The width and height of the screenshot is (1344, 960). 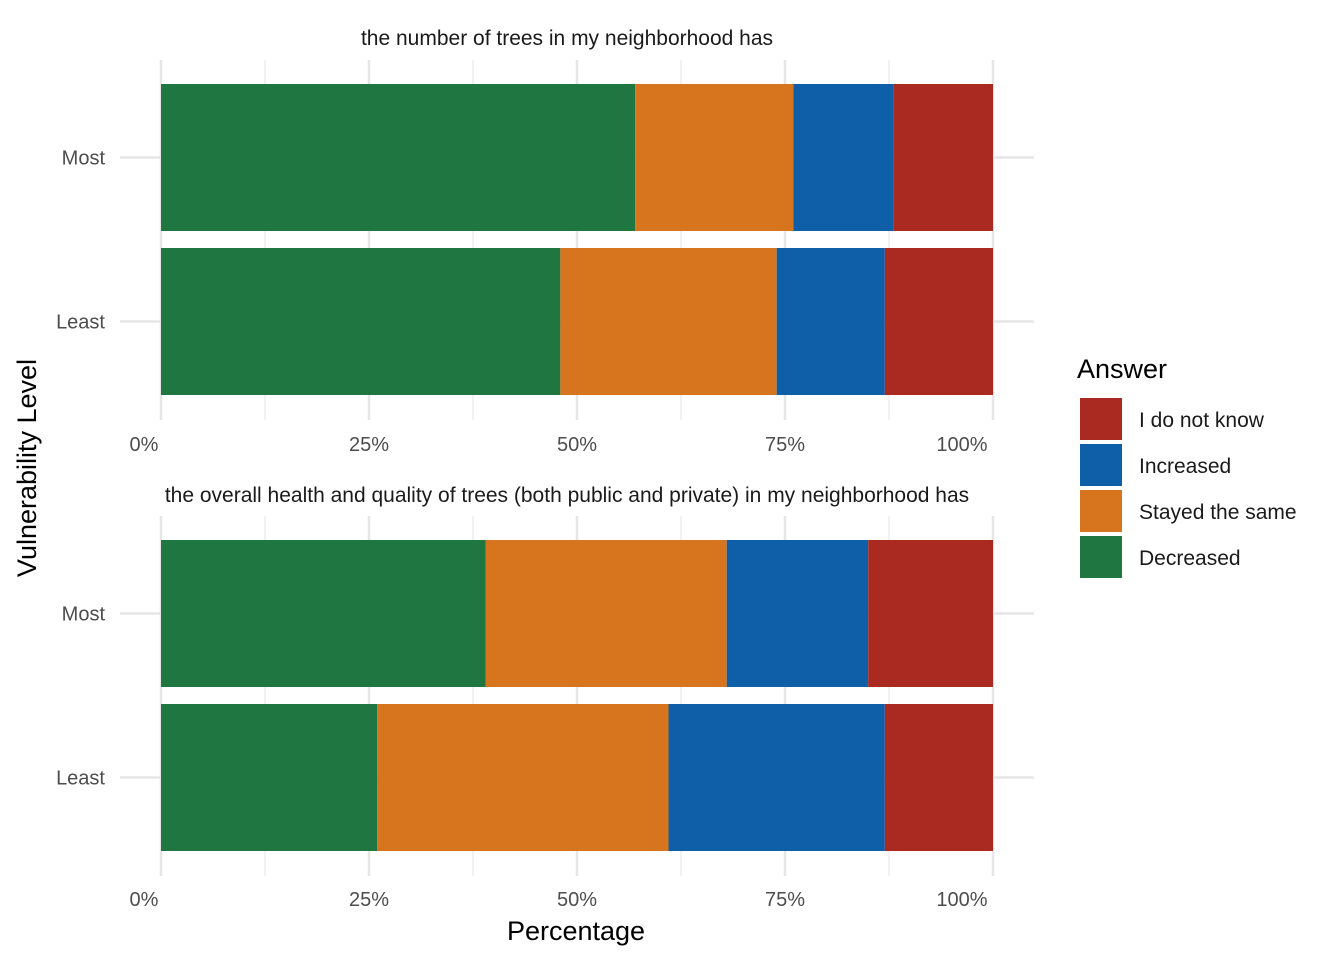 I want to click on legend-key-i-do-not-know, so click(x=1101, y=419).